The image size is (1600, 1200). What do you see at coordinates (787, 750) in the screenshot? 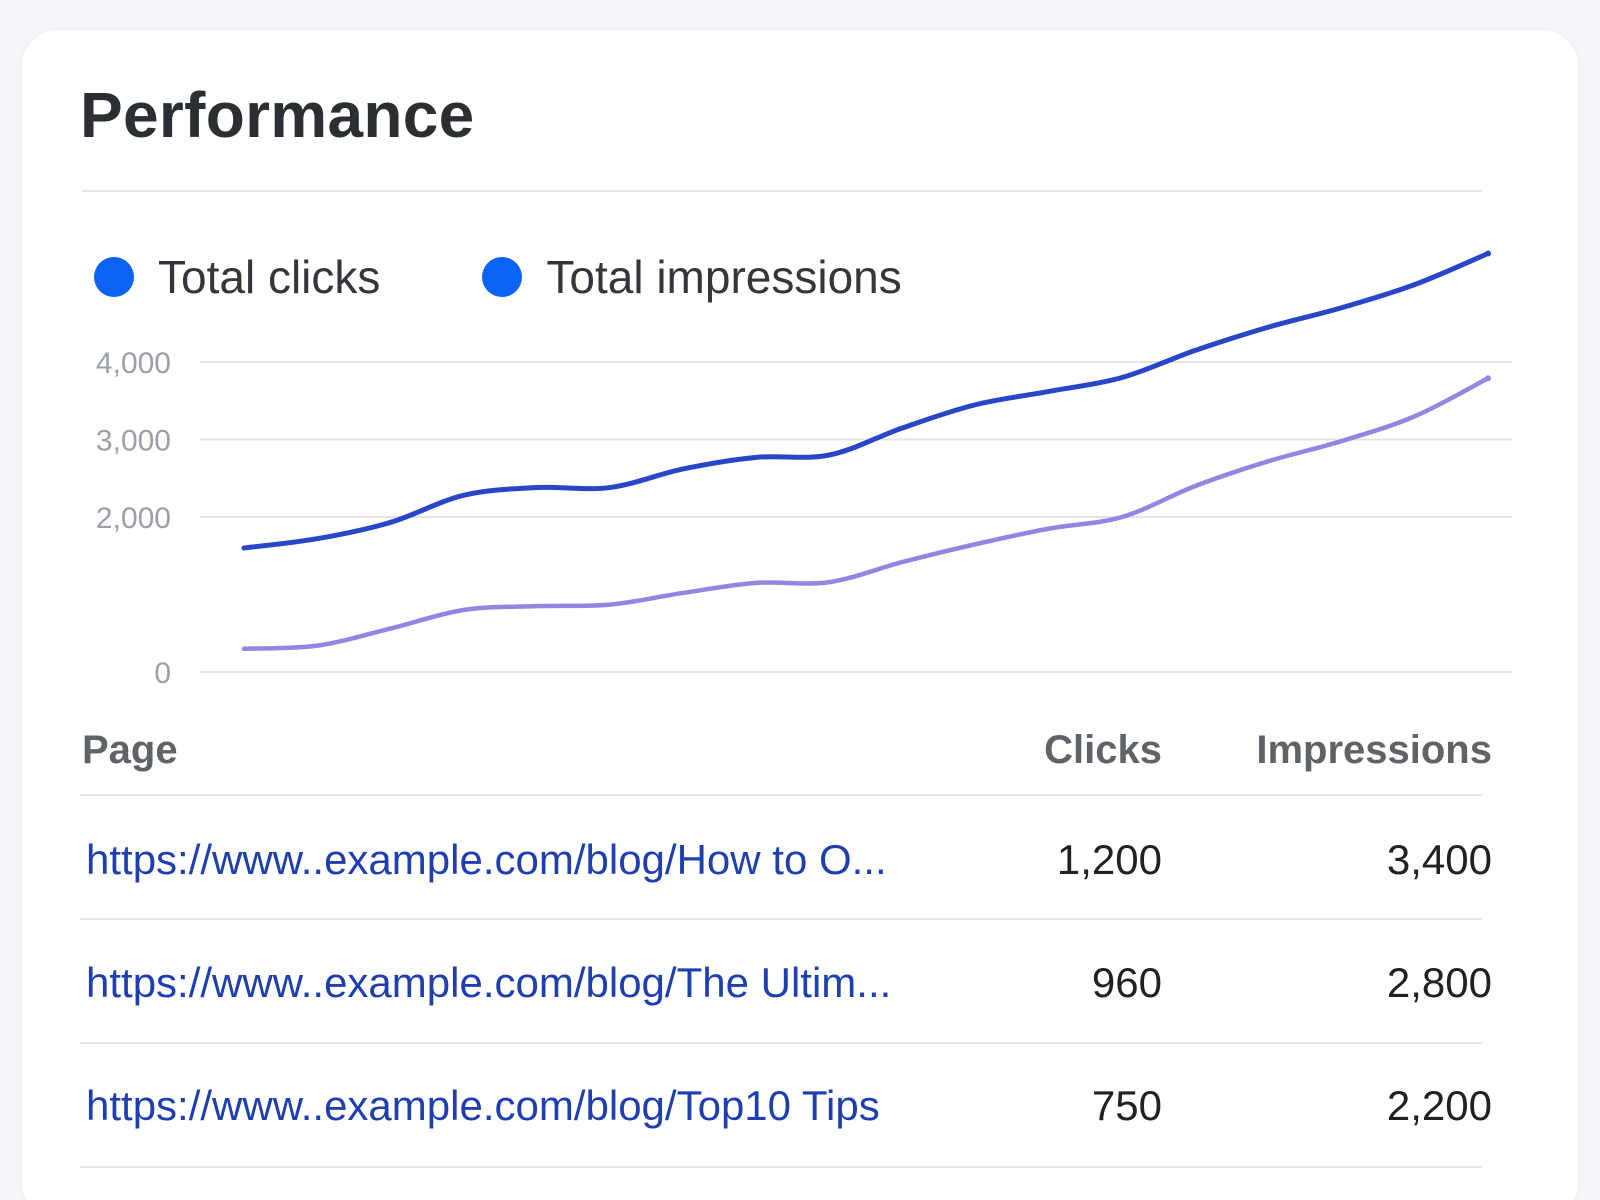
I see `table-header: Page Clicks Impressions` at bounding box center [787, 750].